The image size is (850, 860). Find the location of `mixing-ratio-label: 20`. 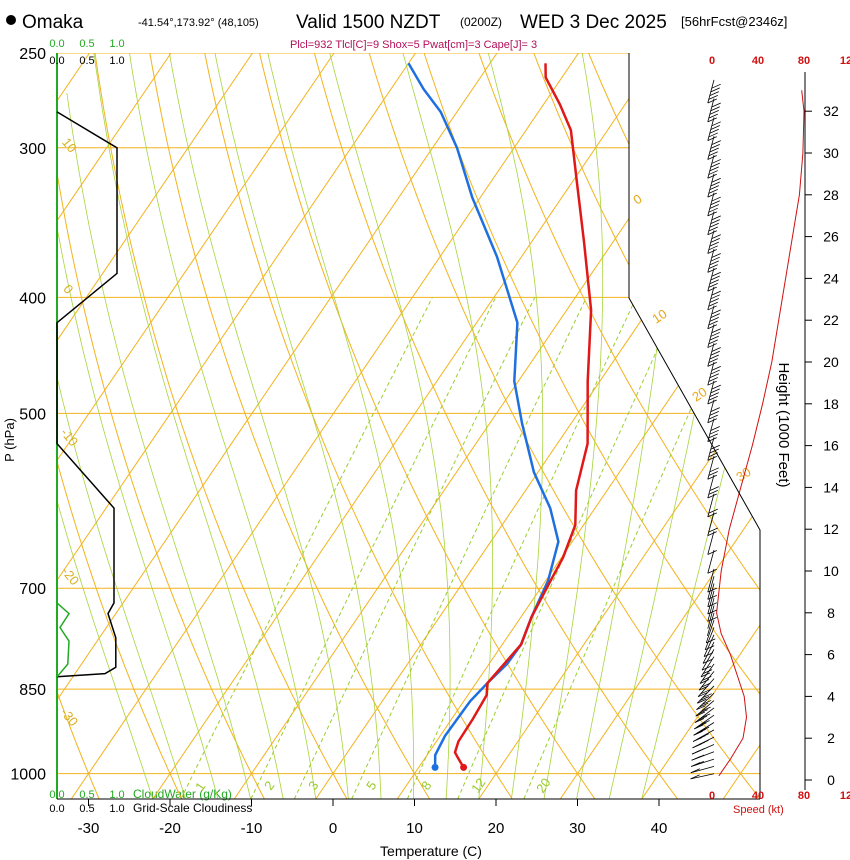

mixing-ratio-label: 20 is located at coordinates (543, 785).